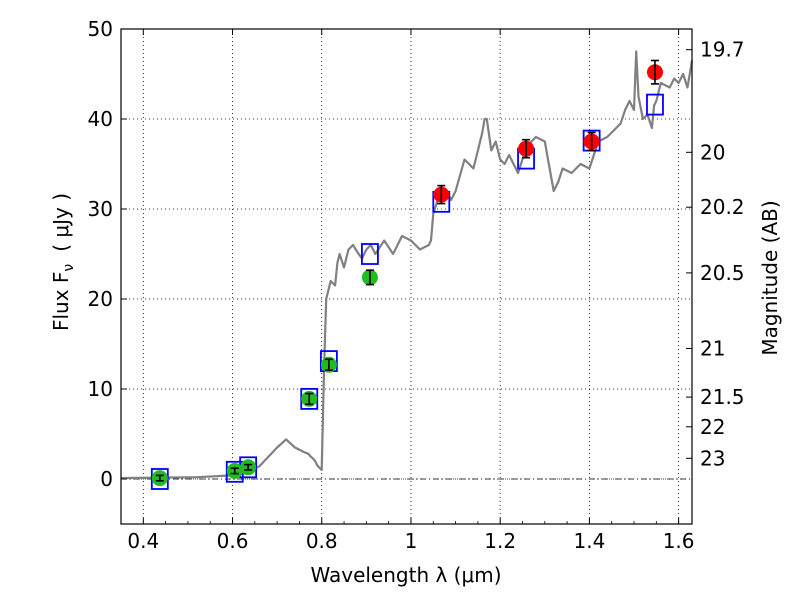  What do you see at coordinates (500, 541) in the screenshot?
I see `x-tick-label: 1.2` at bounding box center [500, 541].